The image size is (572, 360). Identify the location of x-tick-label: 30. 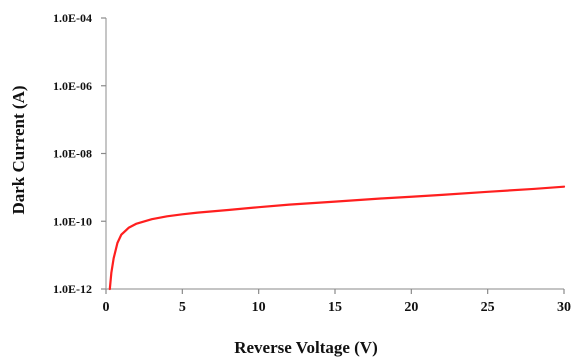
(564, 307).